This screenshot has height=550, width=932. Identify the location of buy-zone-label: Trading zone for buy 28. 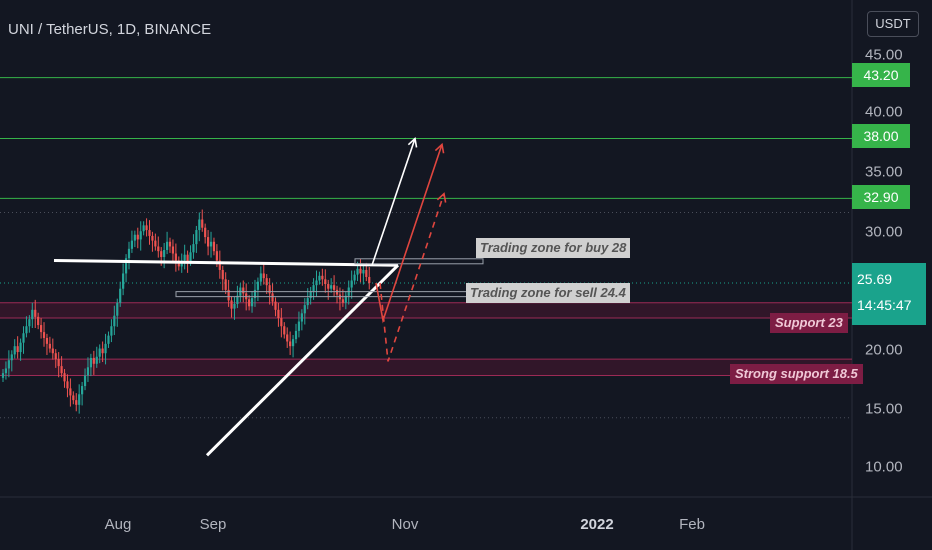
(553, 248).